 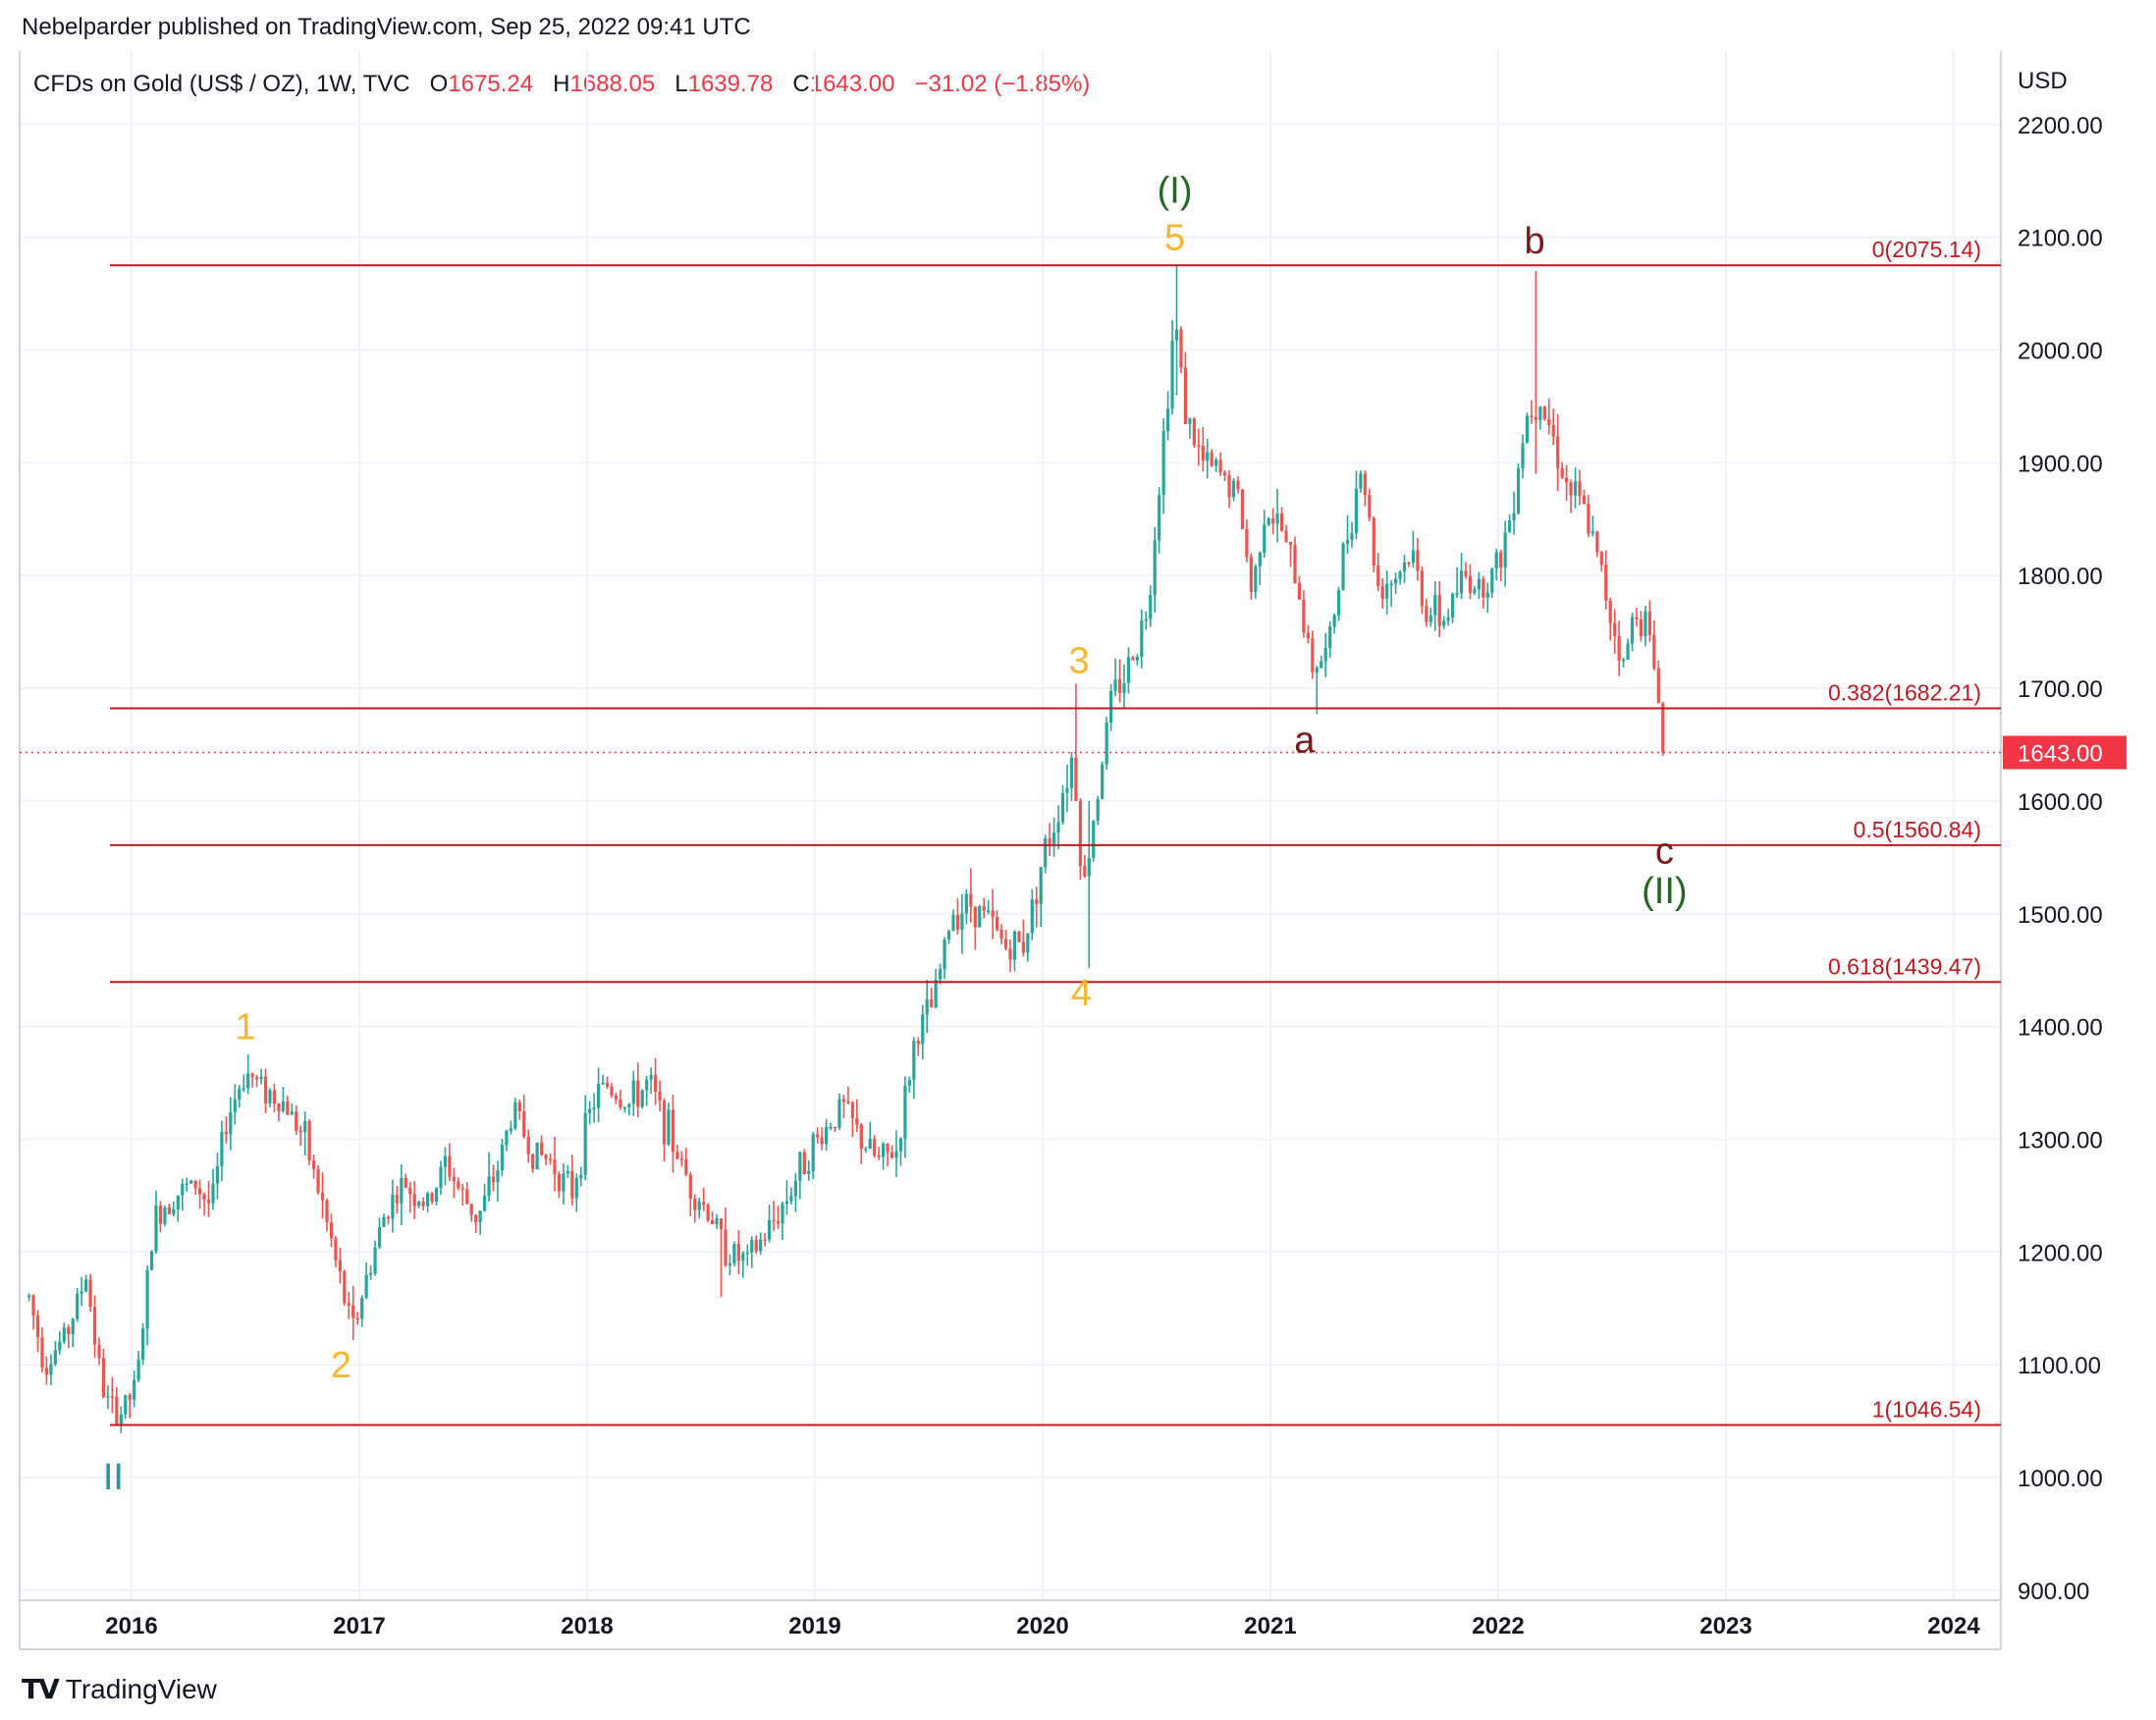 What do you see at coordinates (2061, 754) in the screenshot?
I see `last-price-label: 1643.00` at bounding box center [2061, 754].